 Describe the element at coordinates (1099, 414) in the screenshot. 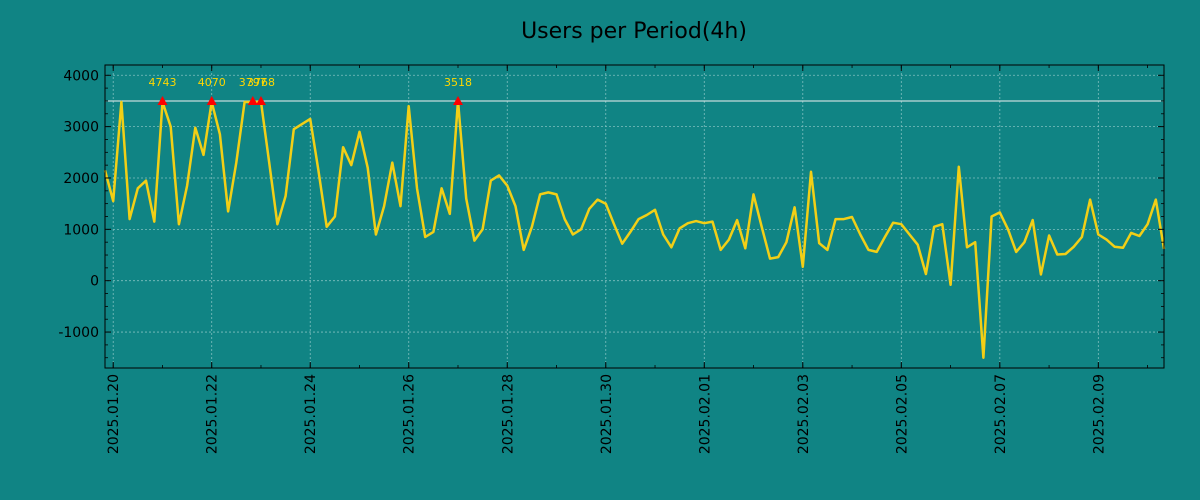

I see `x-tick-label: 2025.02.09` at that location.